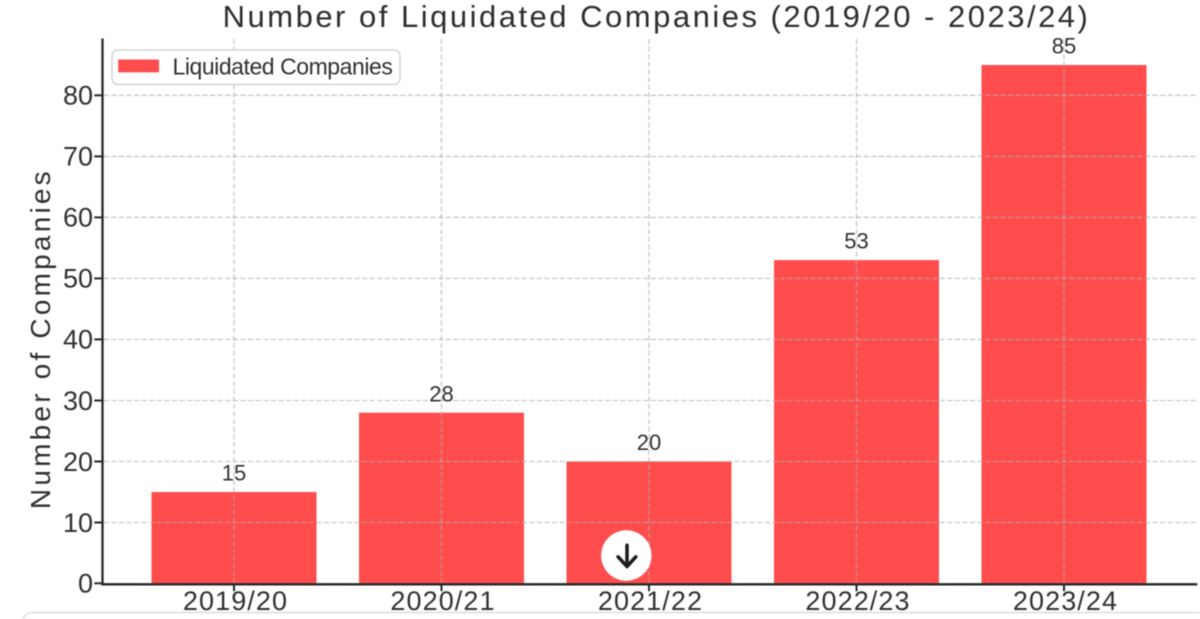 The image size is (1200, 619). What do you see at coordinates (650, 601) in the screenshot?
I see `svg-text: 2021/22` at bounding box center [650, 601].